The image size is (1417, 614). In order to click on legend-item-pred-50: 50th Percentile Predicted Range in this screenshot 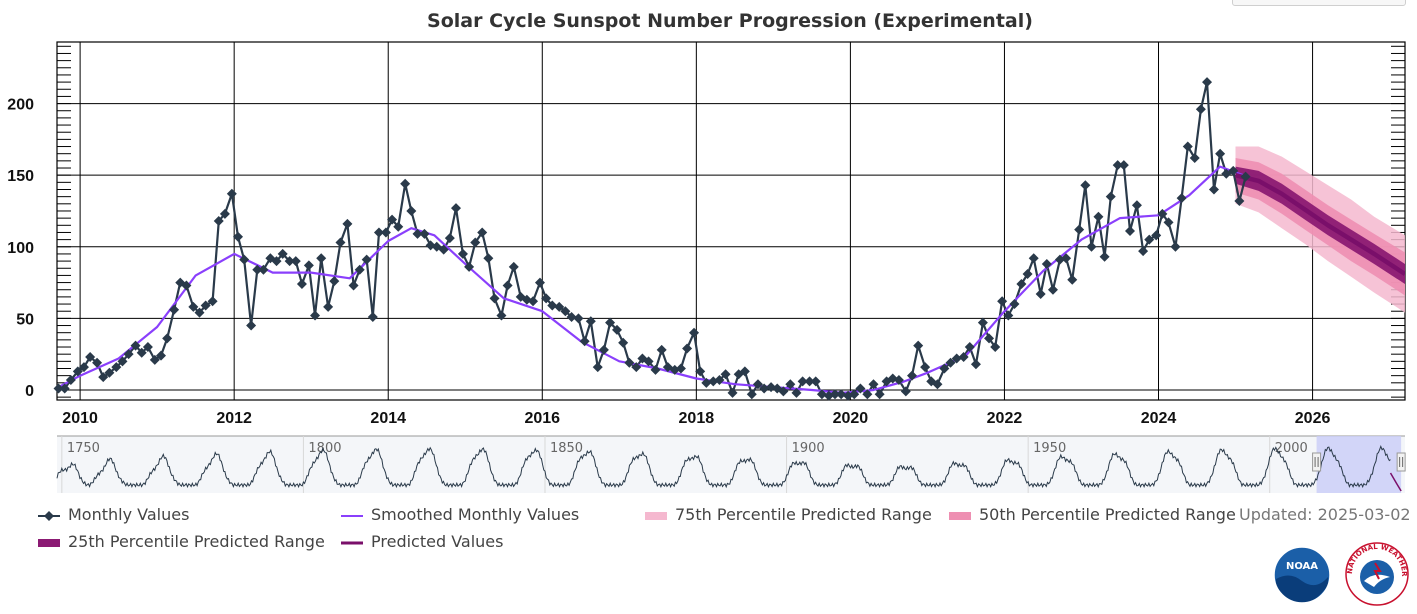, I will do `click(1092, 514)`.